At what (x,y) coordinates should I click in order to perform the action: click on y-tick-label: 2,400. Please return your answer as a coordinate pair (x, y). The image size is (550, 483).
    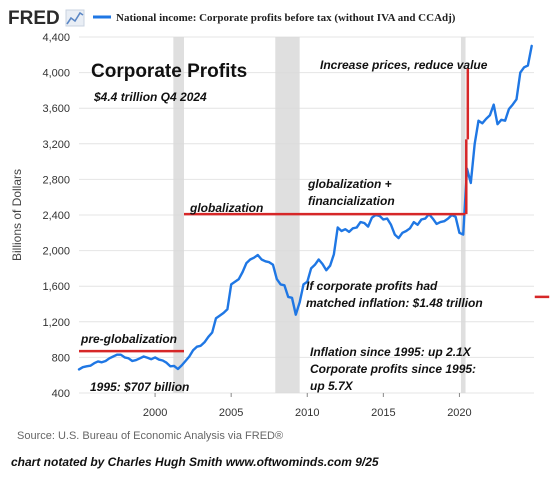
    Looking at the image, I should click on (56, 216).